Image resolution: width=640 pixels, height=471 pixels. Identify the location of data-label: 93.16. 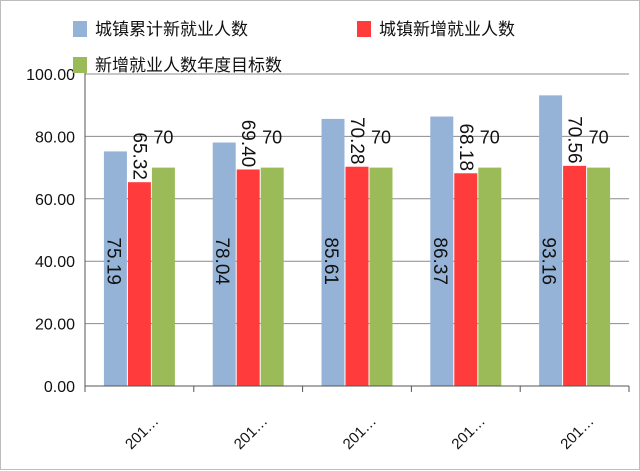
(548, 261).